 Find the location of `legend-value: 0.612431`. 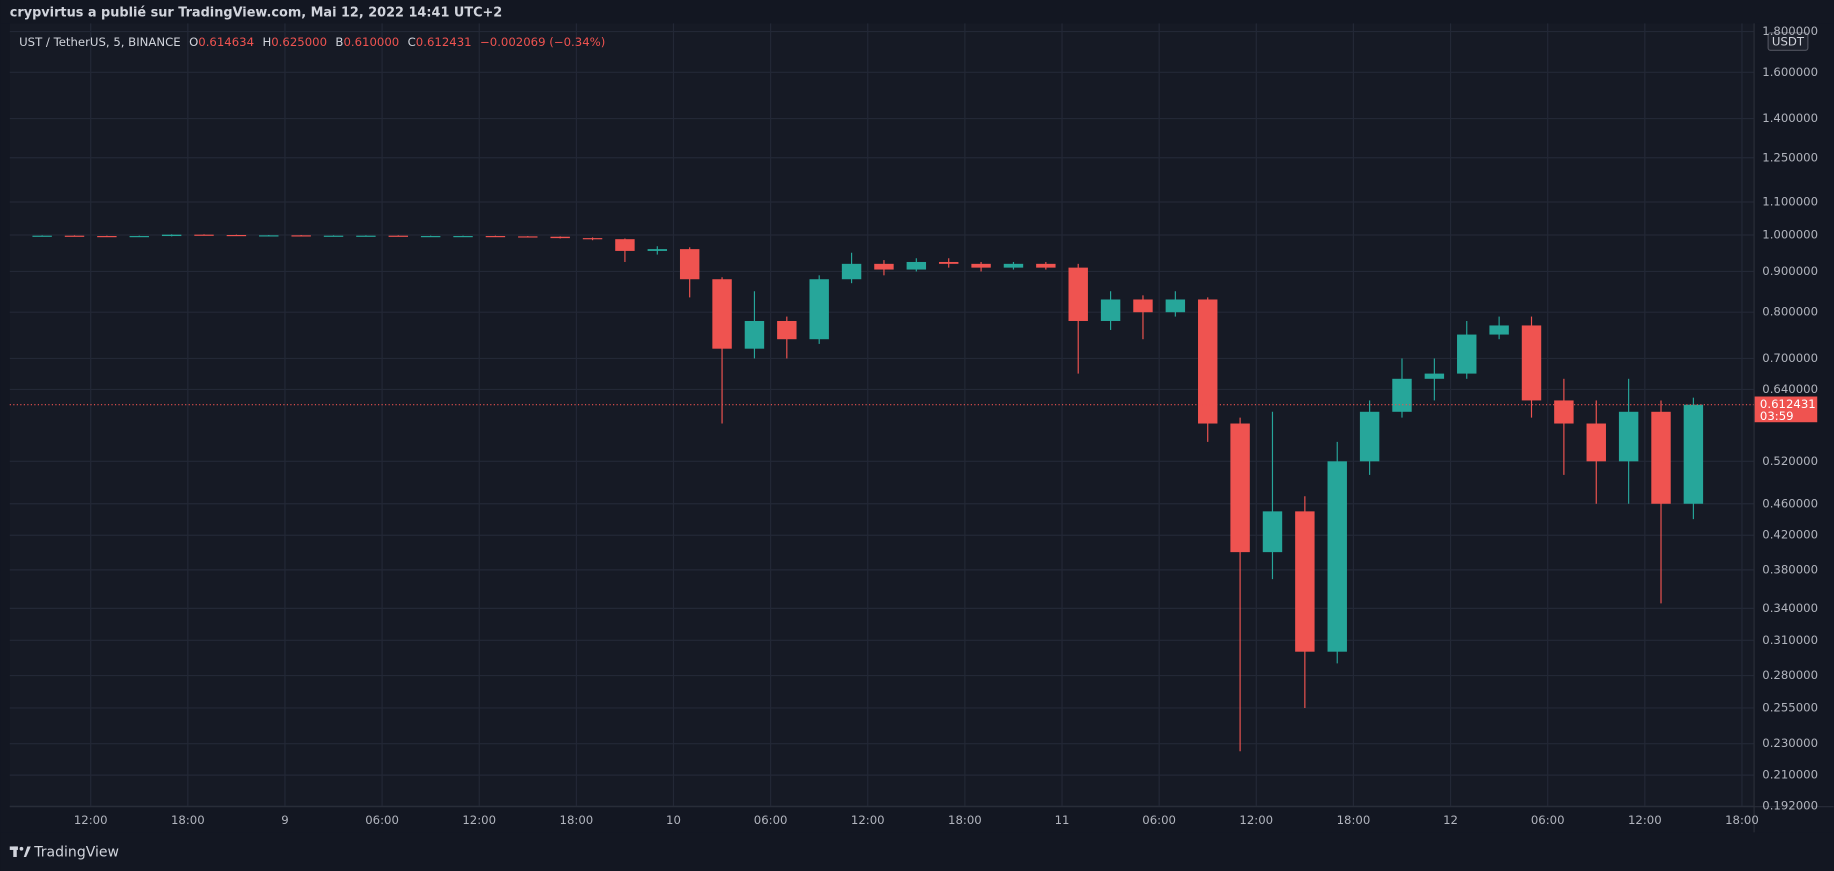

legend-value: 0.612431 is located at coordinates (444, 42).